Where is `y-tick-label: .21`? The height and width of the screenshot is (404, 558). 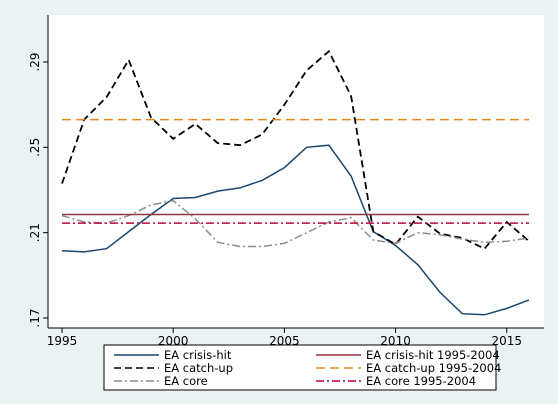 y-tick-label: .21 is located at coordinates (35, 232).